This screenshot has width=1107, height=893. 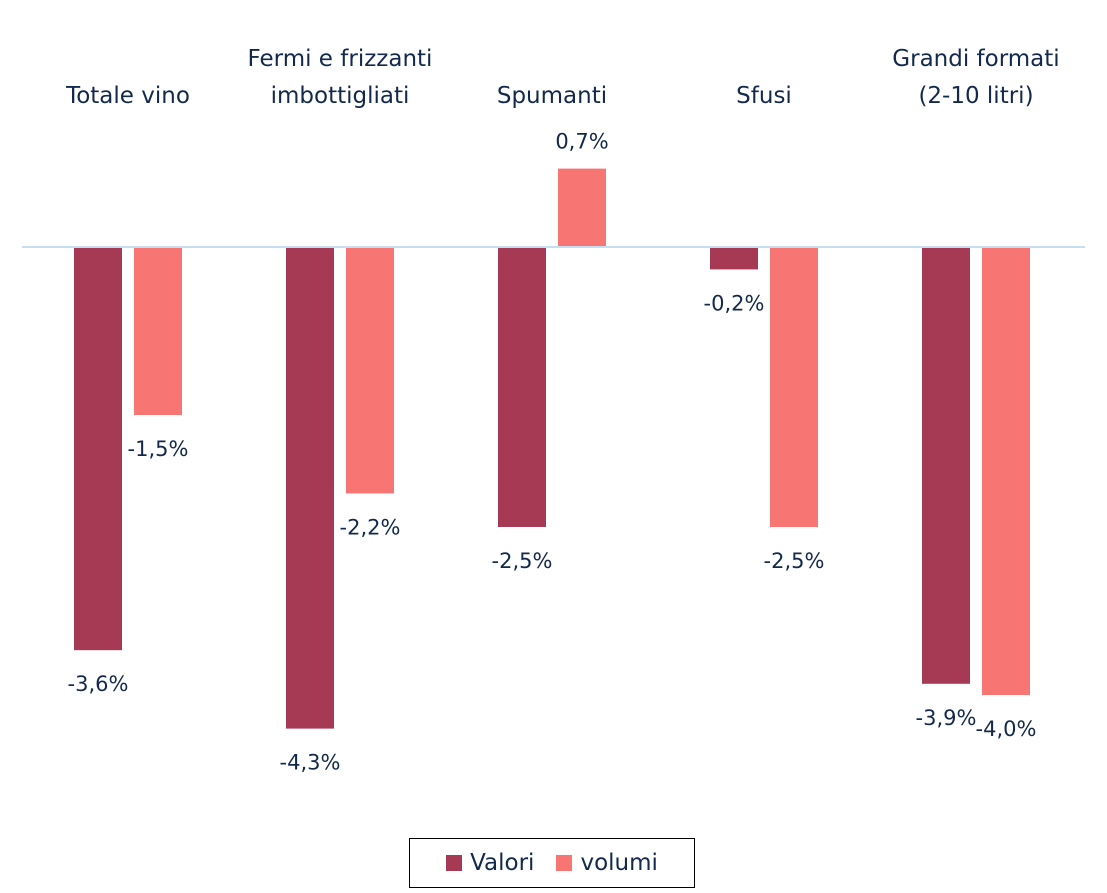 I want to click on legend-item: volumi, so click(x=607, y=863).